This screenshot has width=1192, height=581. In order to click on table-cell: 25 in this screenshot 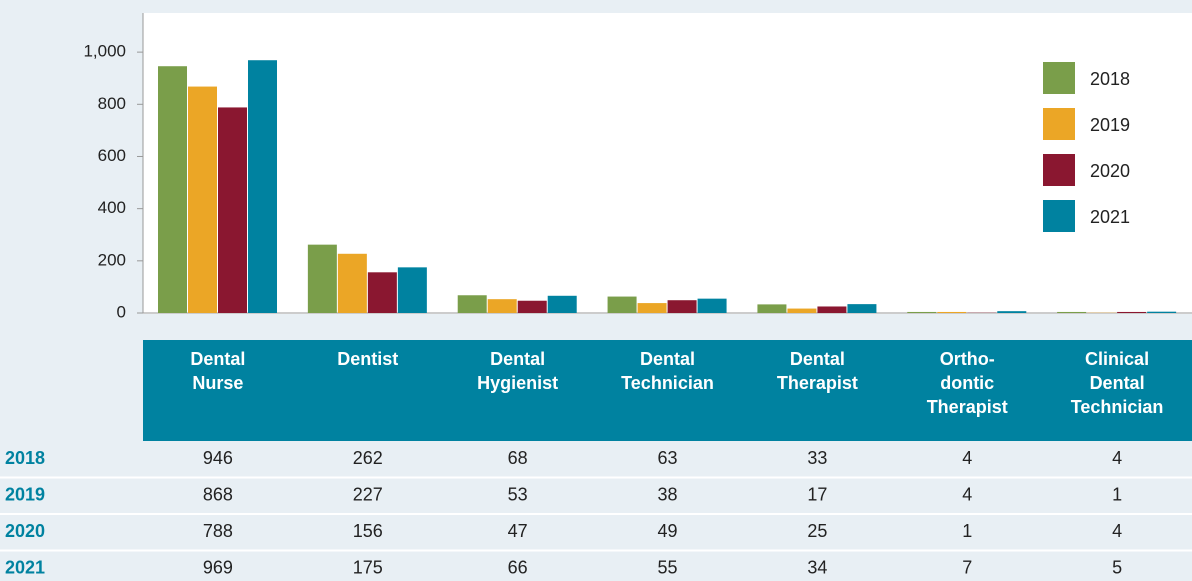, I will do `click(817, 531)`.